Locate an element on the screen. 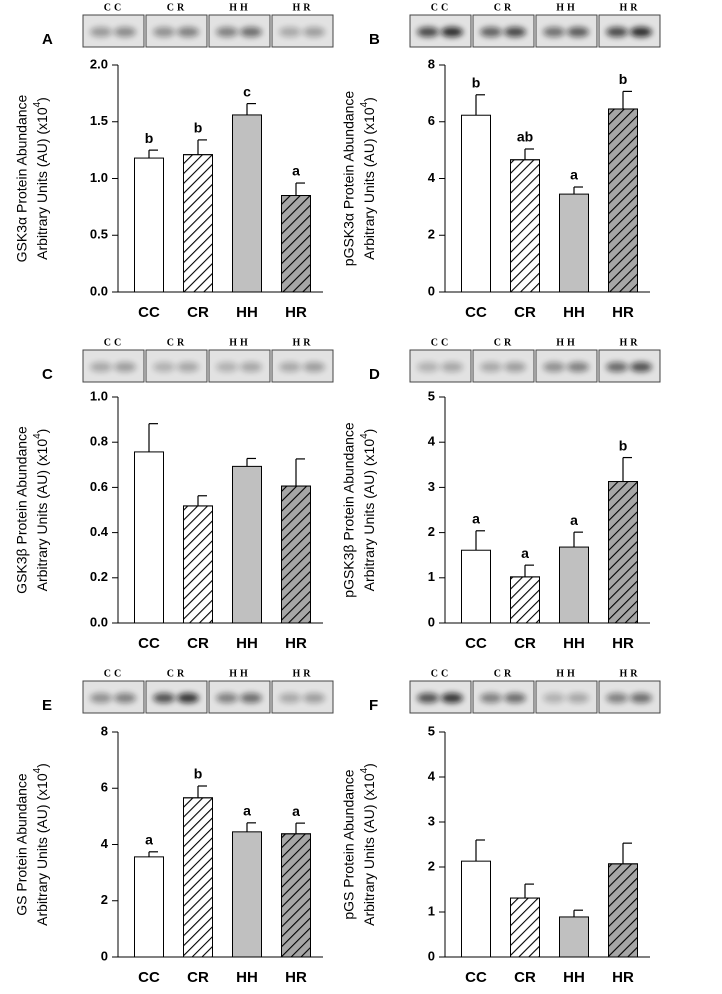  panel-label: C is located at coordinates (47, 374).